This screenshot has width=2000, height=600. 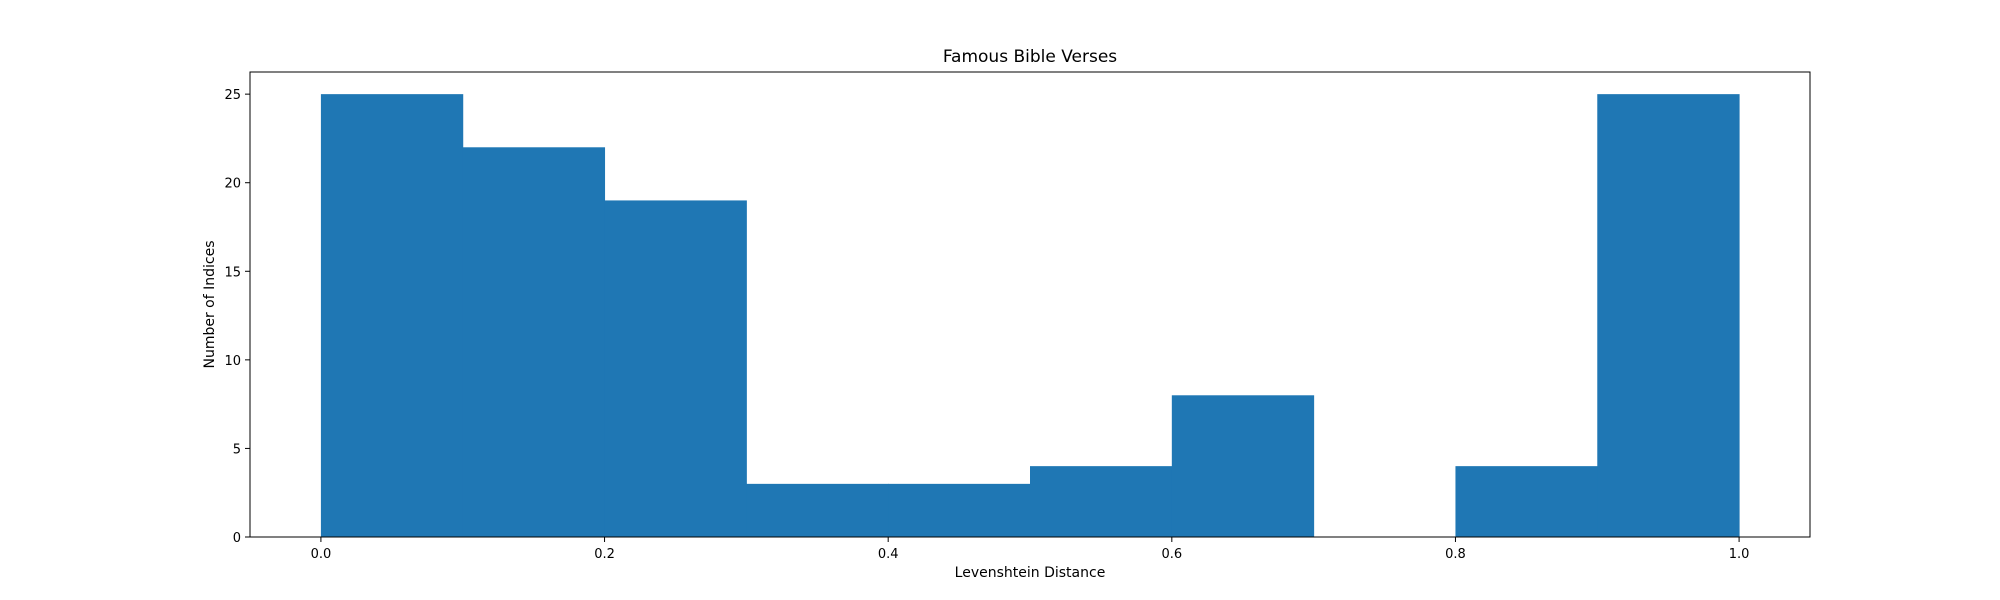 What do you see at coordinates (1739, 554) in the screenshot?
I see `x-tick-label: 1.0` at bounding box center [1739, 554].